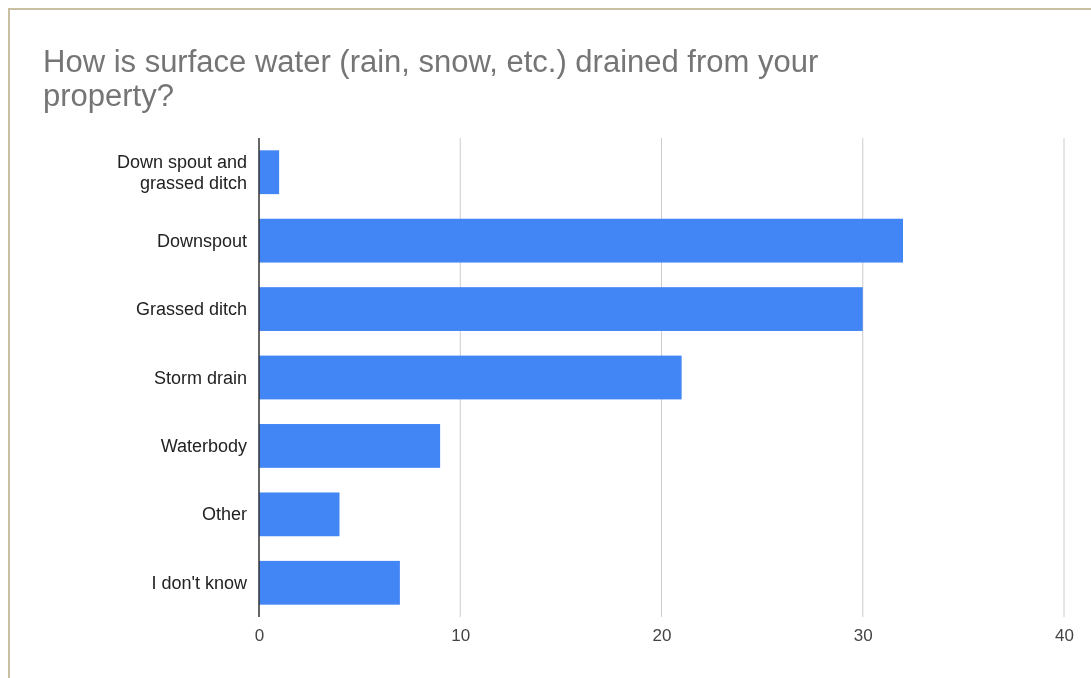  I want to click on x-tick-label: 30, so click(863, 636).